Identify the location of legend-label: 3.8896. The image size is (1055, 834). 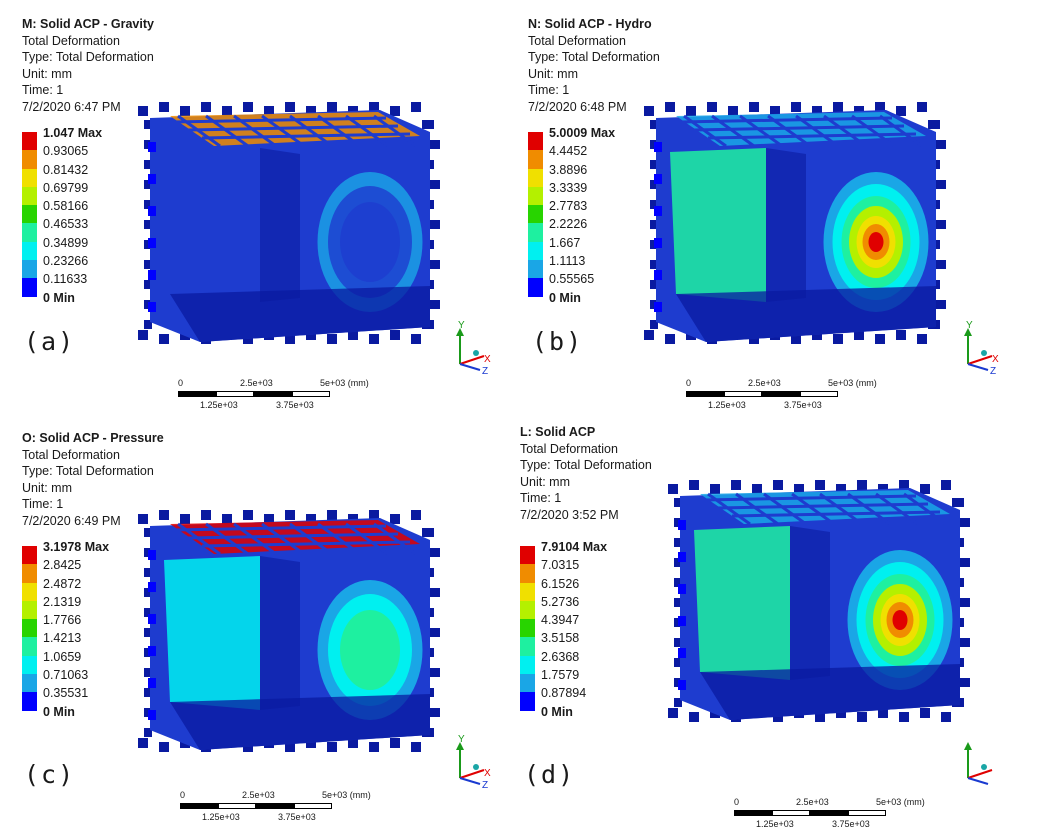
(568, 169).